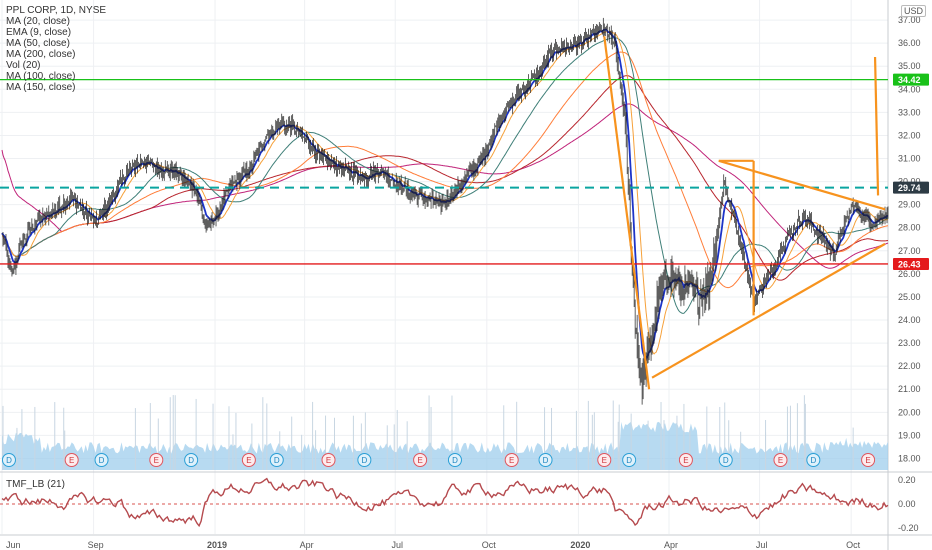 The image size is (932, 550). Describe the element at coordinates (41, 54) in the screenshot. I see `legend-indicator: MA (200, close)` at that location.